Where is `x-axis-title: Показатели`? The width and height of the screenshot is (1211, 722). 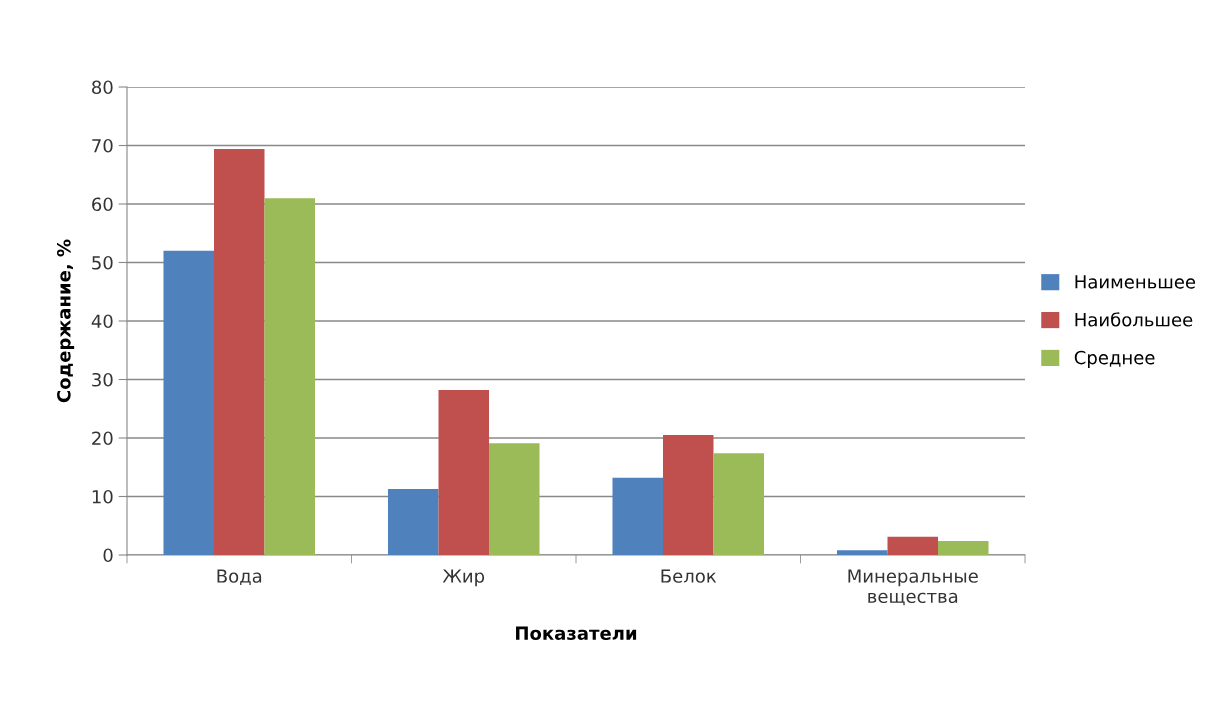
x-axis-title: Показатели is located at coordinates (576, 633).